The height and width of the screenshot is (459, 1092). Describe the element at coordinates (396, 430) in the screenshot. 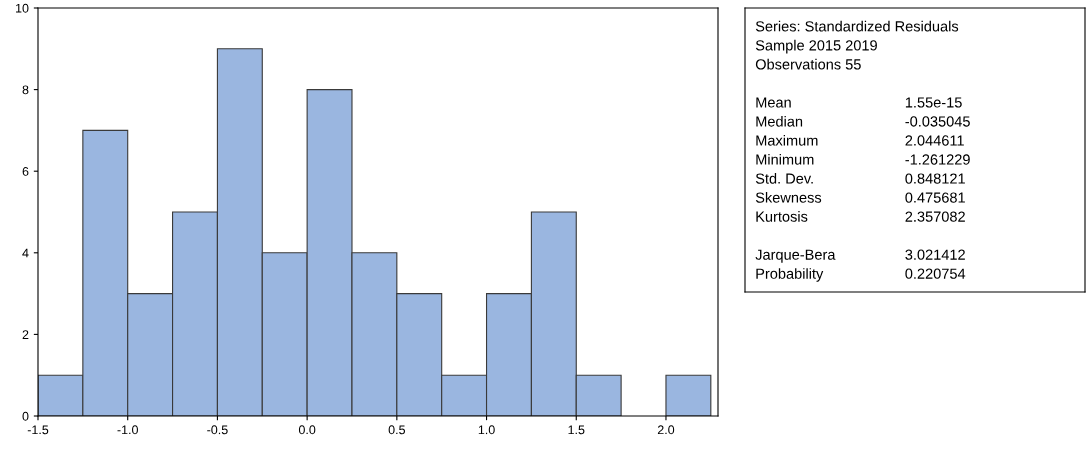

I see `x-tick-label: 0.5` at that location.